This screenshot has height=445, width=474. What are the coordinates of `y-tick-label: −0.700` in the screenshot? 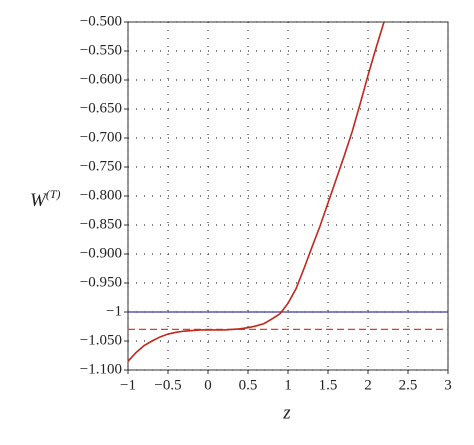 It's located at (101, 137).